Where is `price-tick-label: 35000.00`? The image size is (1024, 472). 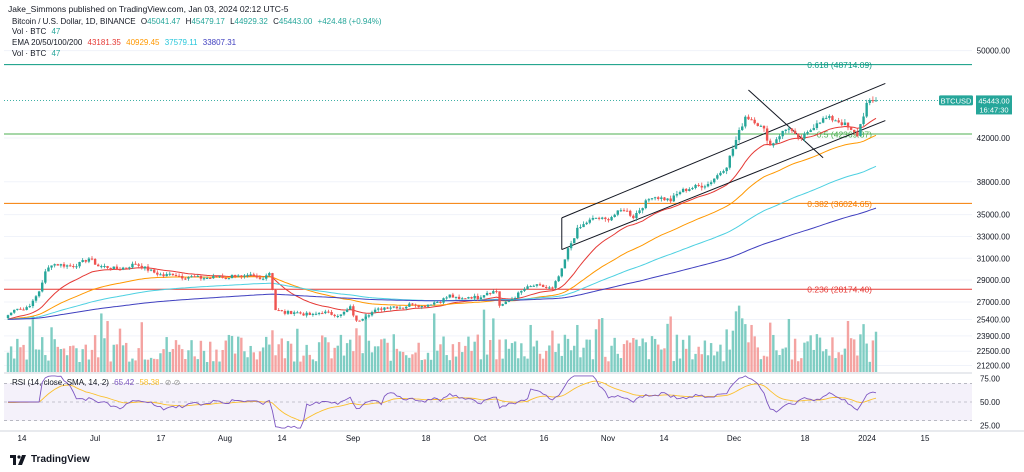
price-tick-label: 35000.00 is located at coordinates (994, 215).